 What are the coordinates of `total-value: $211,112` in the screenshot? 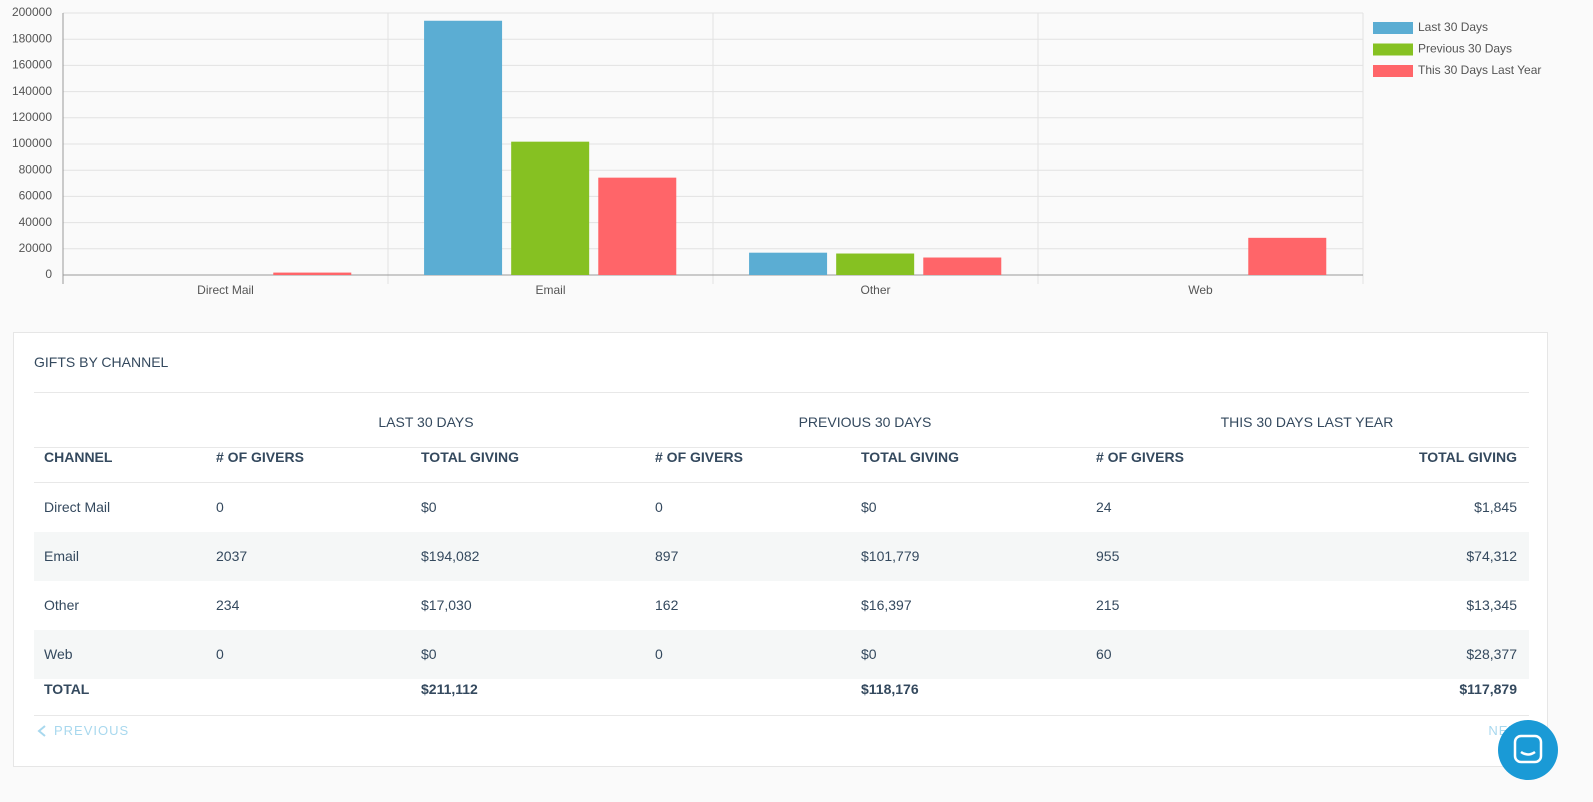 It's located at (449, 689).